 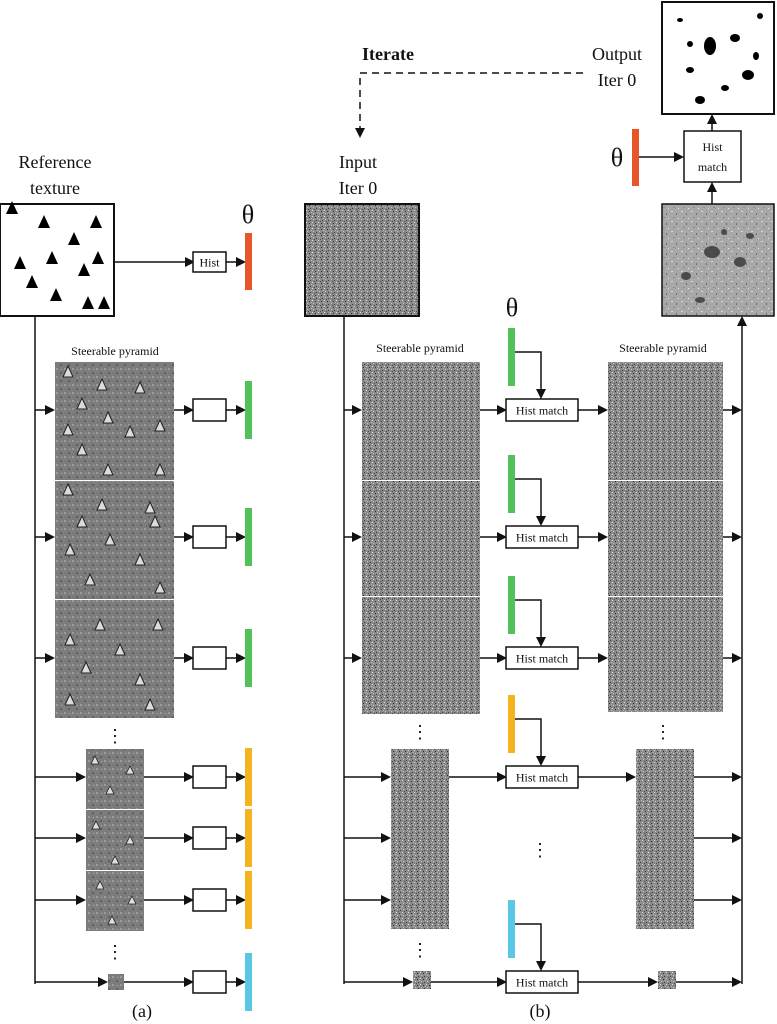 I want to click on orange-stat-bar-b, so click(x=635, y=157).